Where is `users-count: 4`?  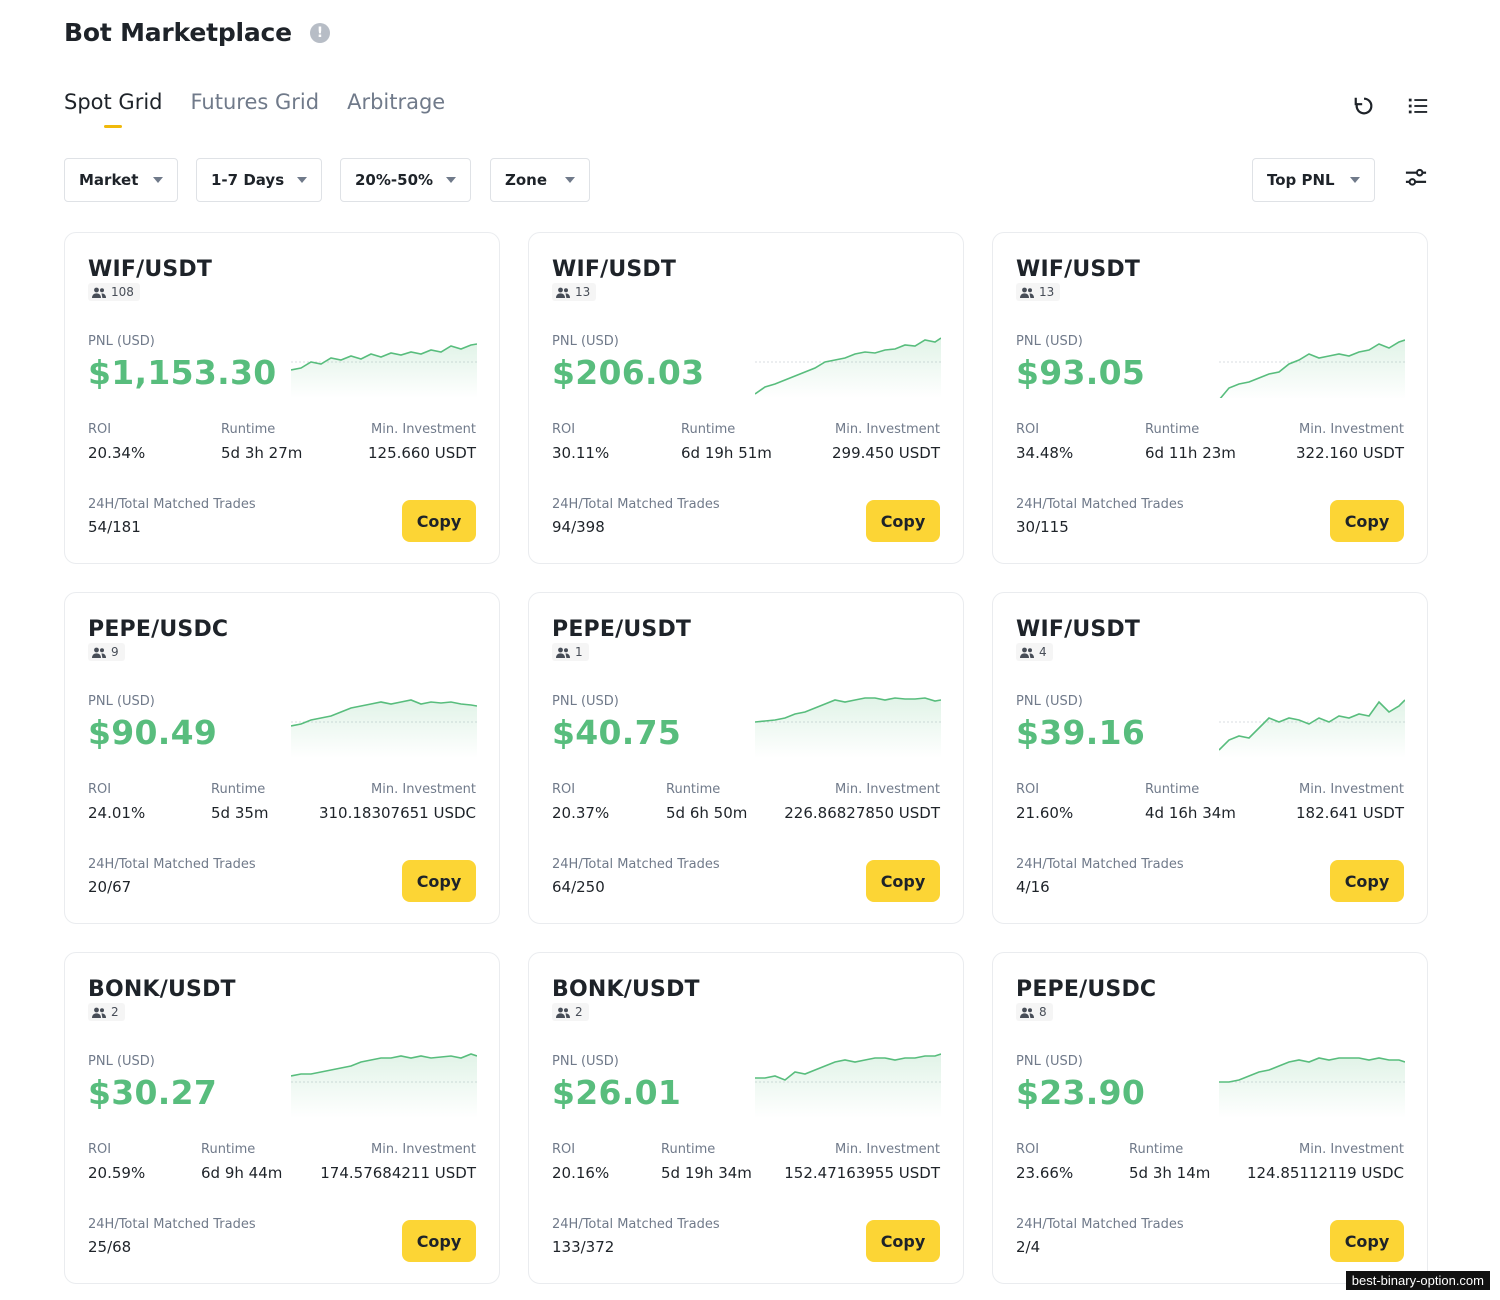 users-count: 4 is located at coordinates (1043, 652).